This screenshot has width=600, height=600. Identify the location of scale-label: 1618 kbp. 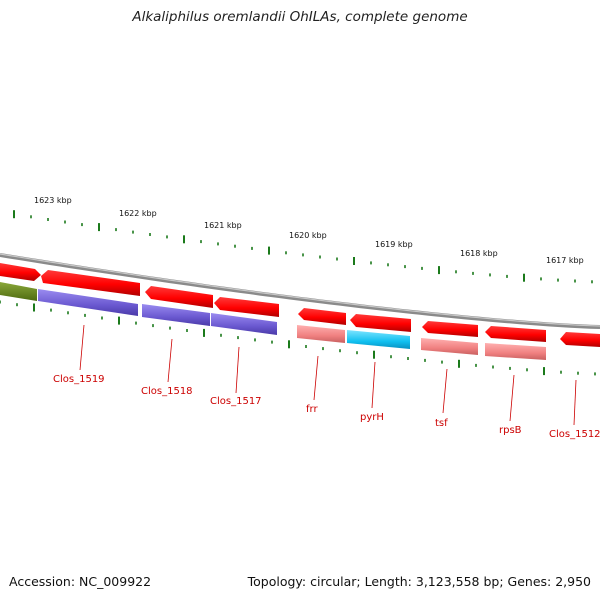
(479, 253).